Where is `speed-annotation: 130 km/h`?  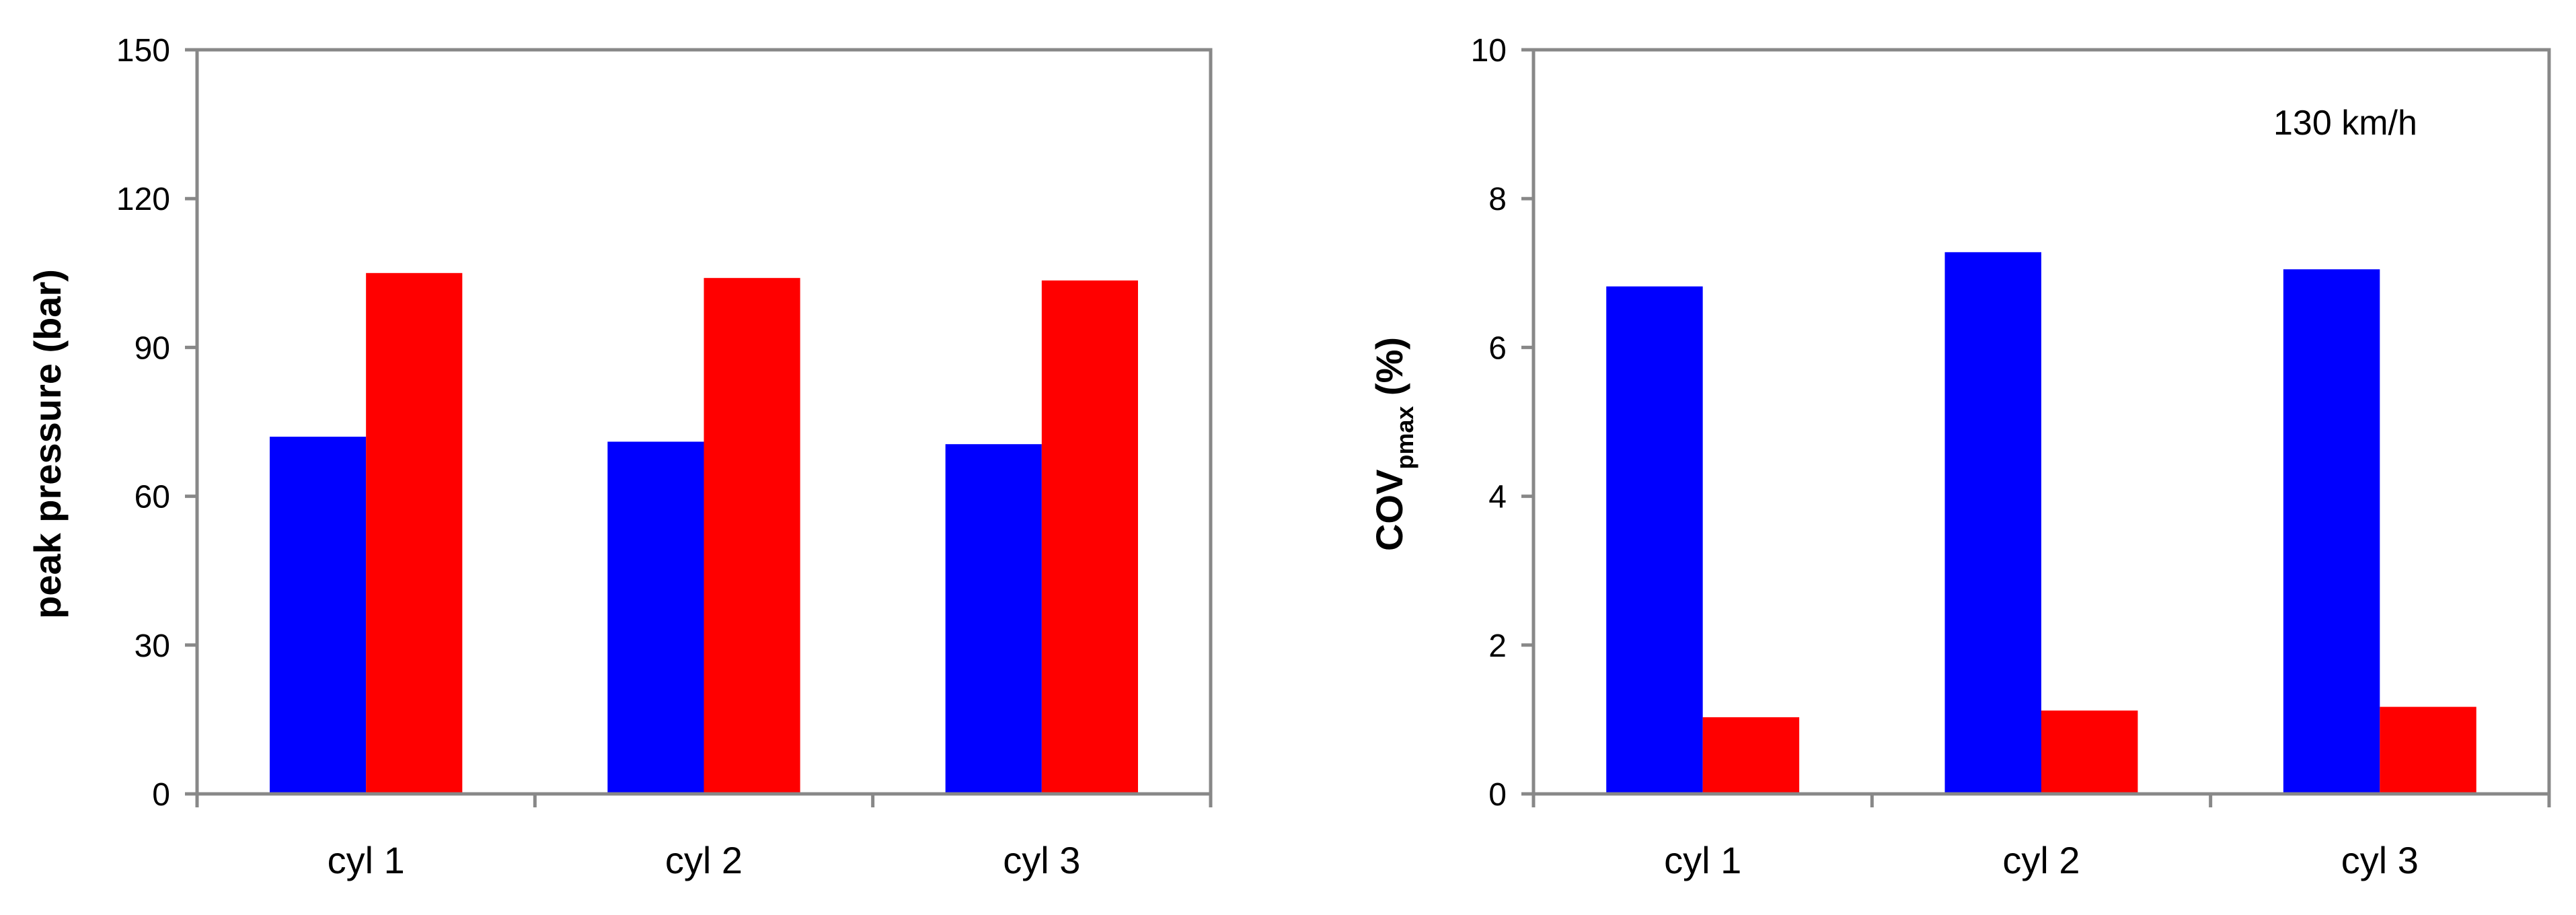
speed-annotation: 130 km/h is located at coordinates (2345, 124).